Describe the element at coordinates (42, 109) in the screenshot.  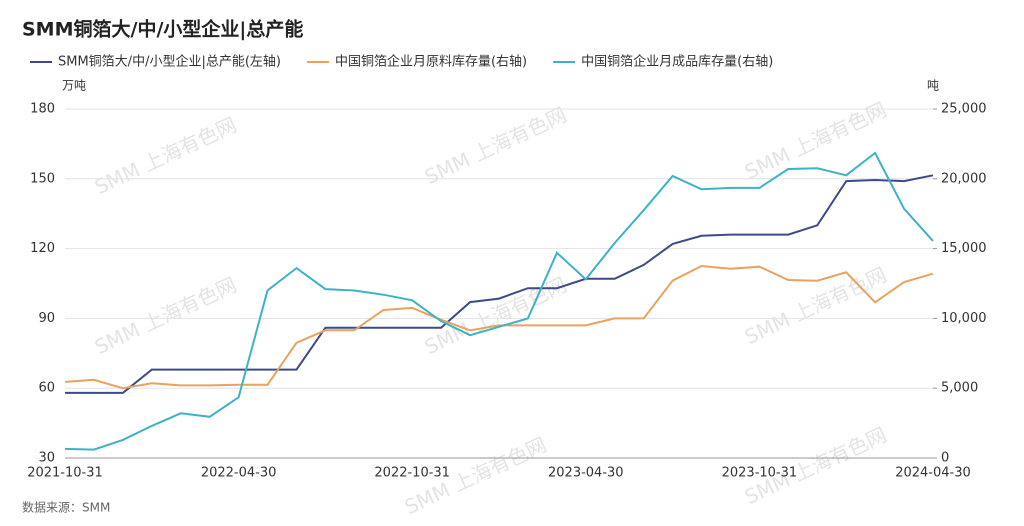
I see `y-tick-label: 180` at that location.